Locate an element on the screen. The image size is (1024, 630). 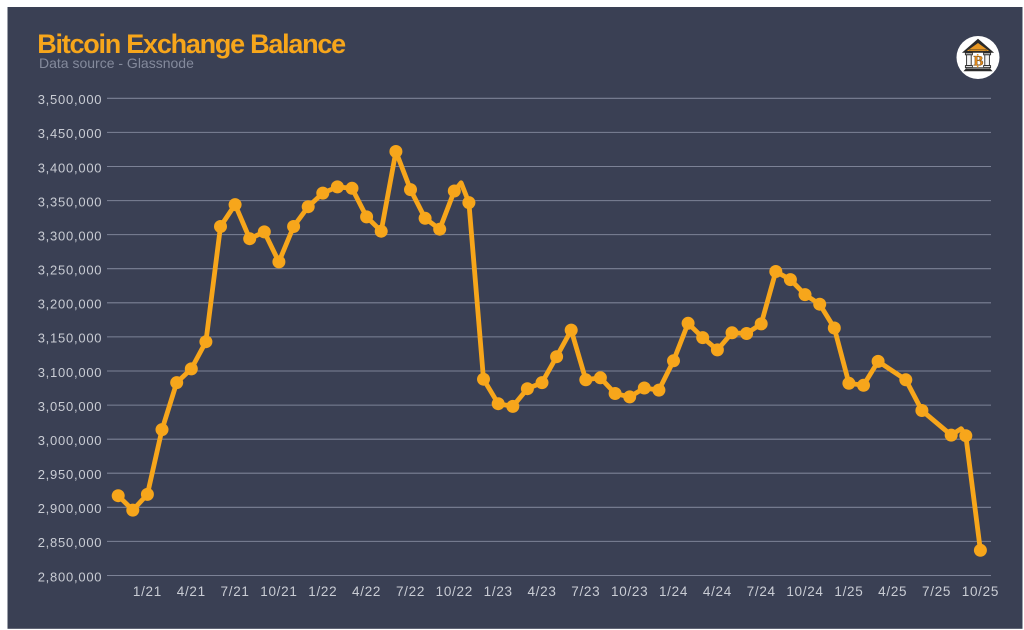
svg-text: 7/24 is located at coordinates (761, 591).